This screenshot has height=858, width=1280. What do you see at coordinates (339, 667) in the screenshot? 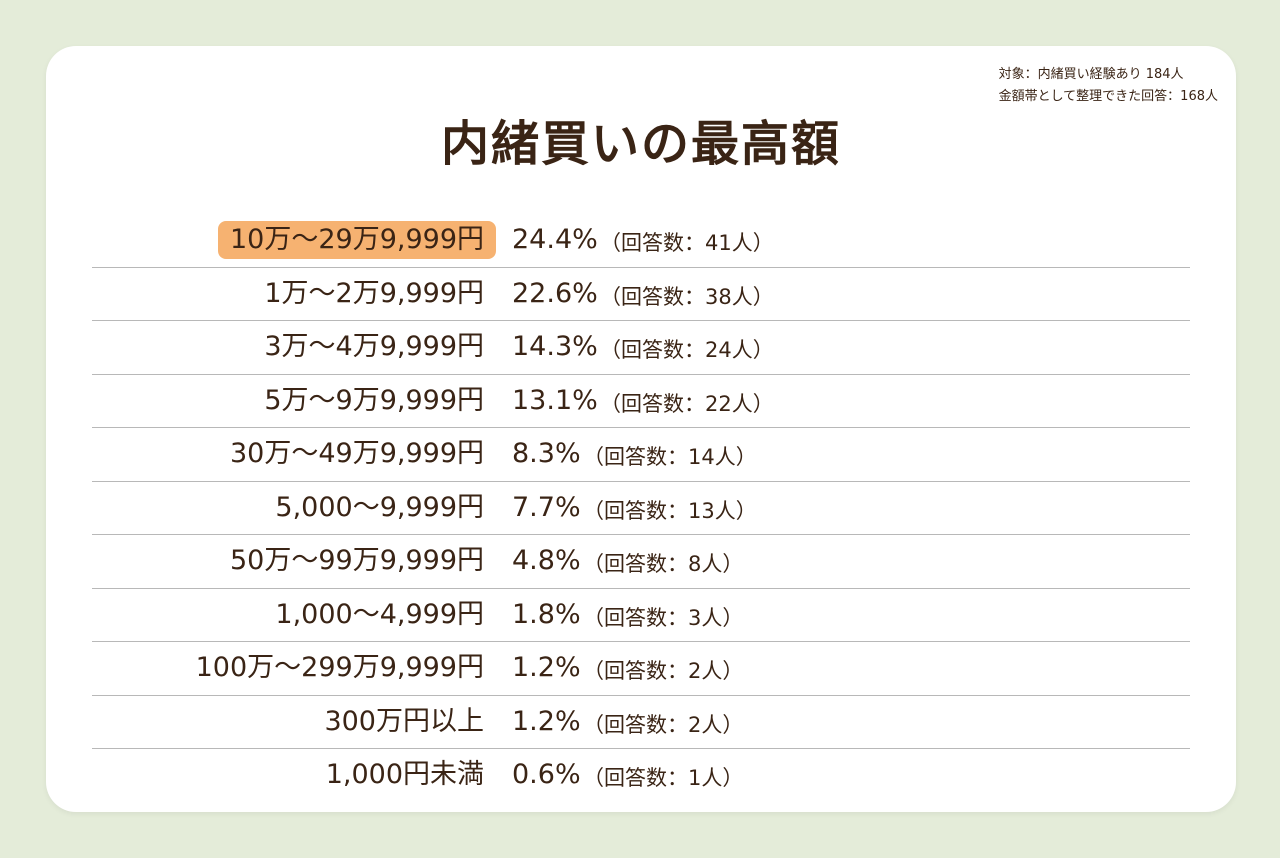
I see `row-label: 100万～299万9,999円` at bounding box center [339, 667].